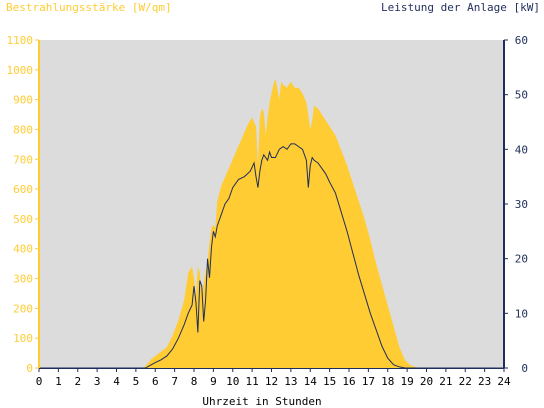  What do you see at coordinates (329, 381) in the screenshot?
I see `x-tick-label: 15` at bounding box center [329, 381].